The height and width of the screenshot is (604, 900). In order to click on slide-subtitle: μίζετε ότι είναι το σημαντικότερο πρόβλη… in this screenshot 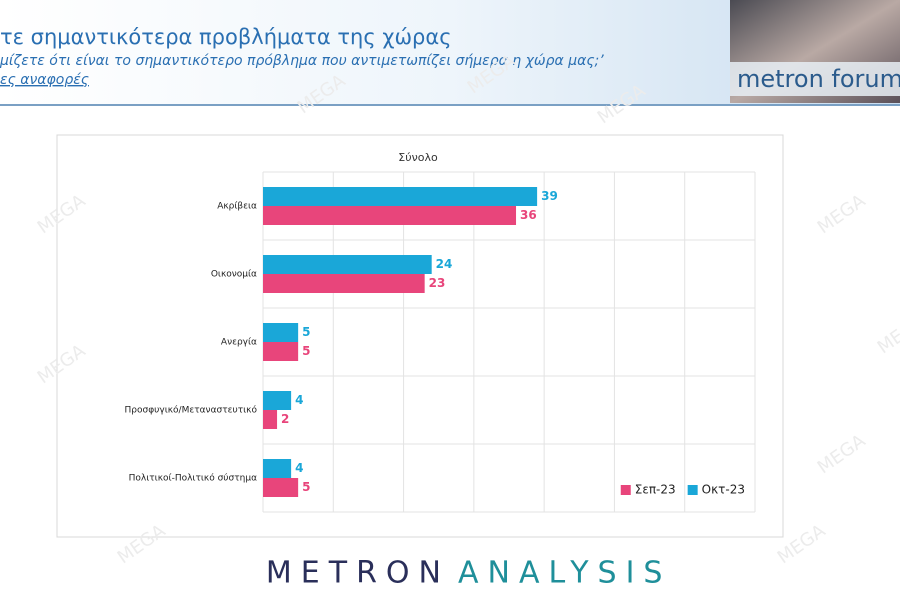, I will do `click(302, 61)`.